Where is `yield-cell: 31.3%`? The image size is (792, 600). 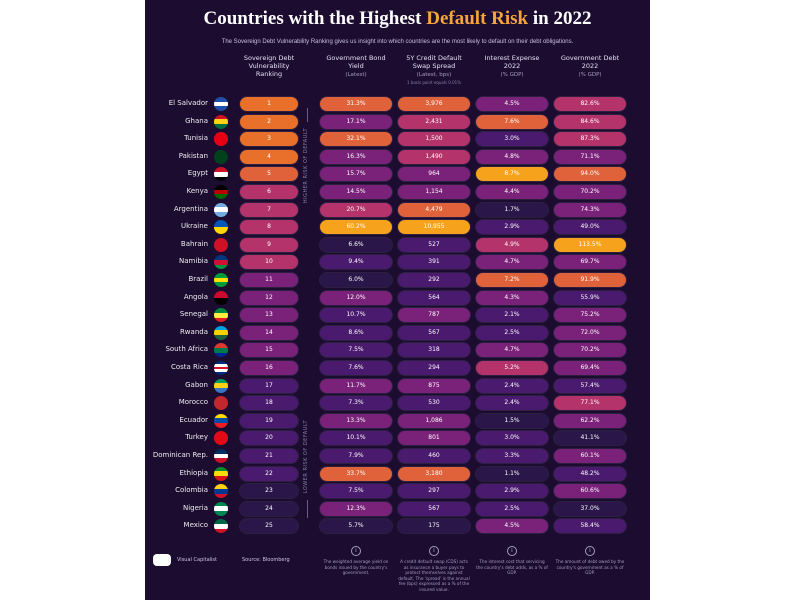
yield-cell: 31.3% is located at coordinates (356, 104).